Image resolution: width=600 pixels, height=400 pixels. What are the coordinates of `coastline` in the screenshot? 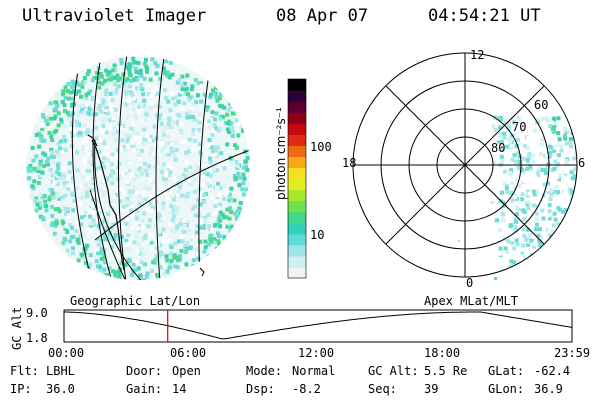 It's located at (92, 140).